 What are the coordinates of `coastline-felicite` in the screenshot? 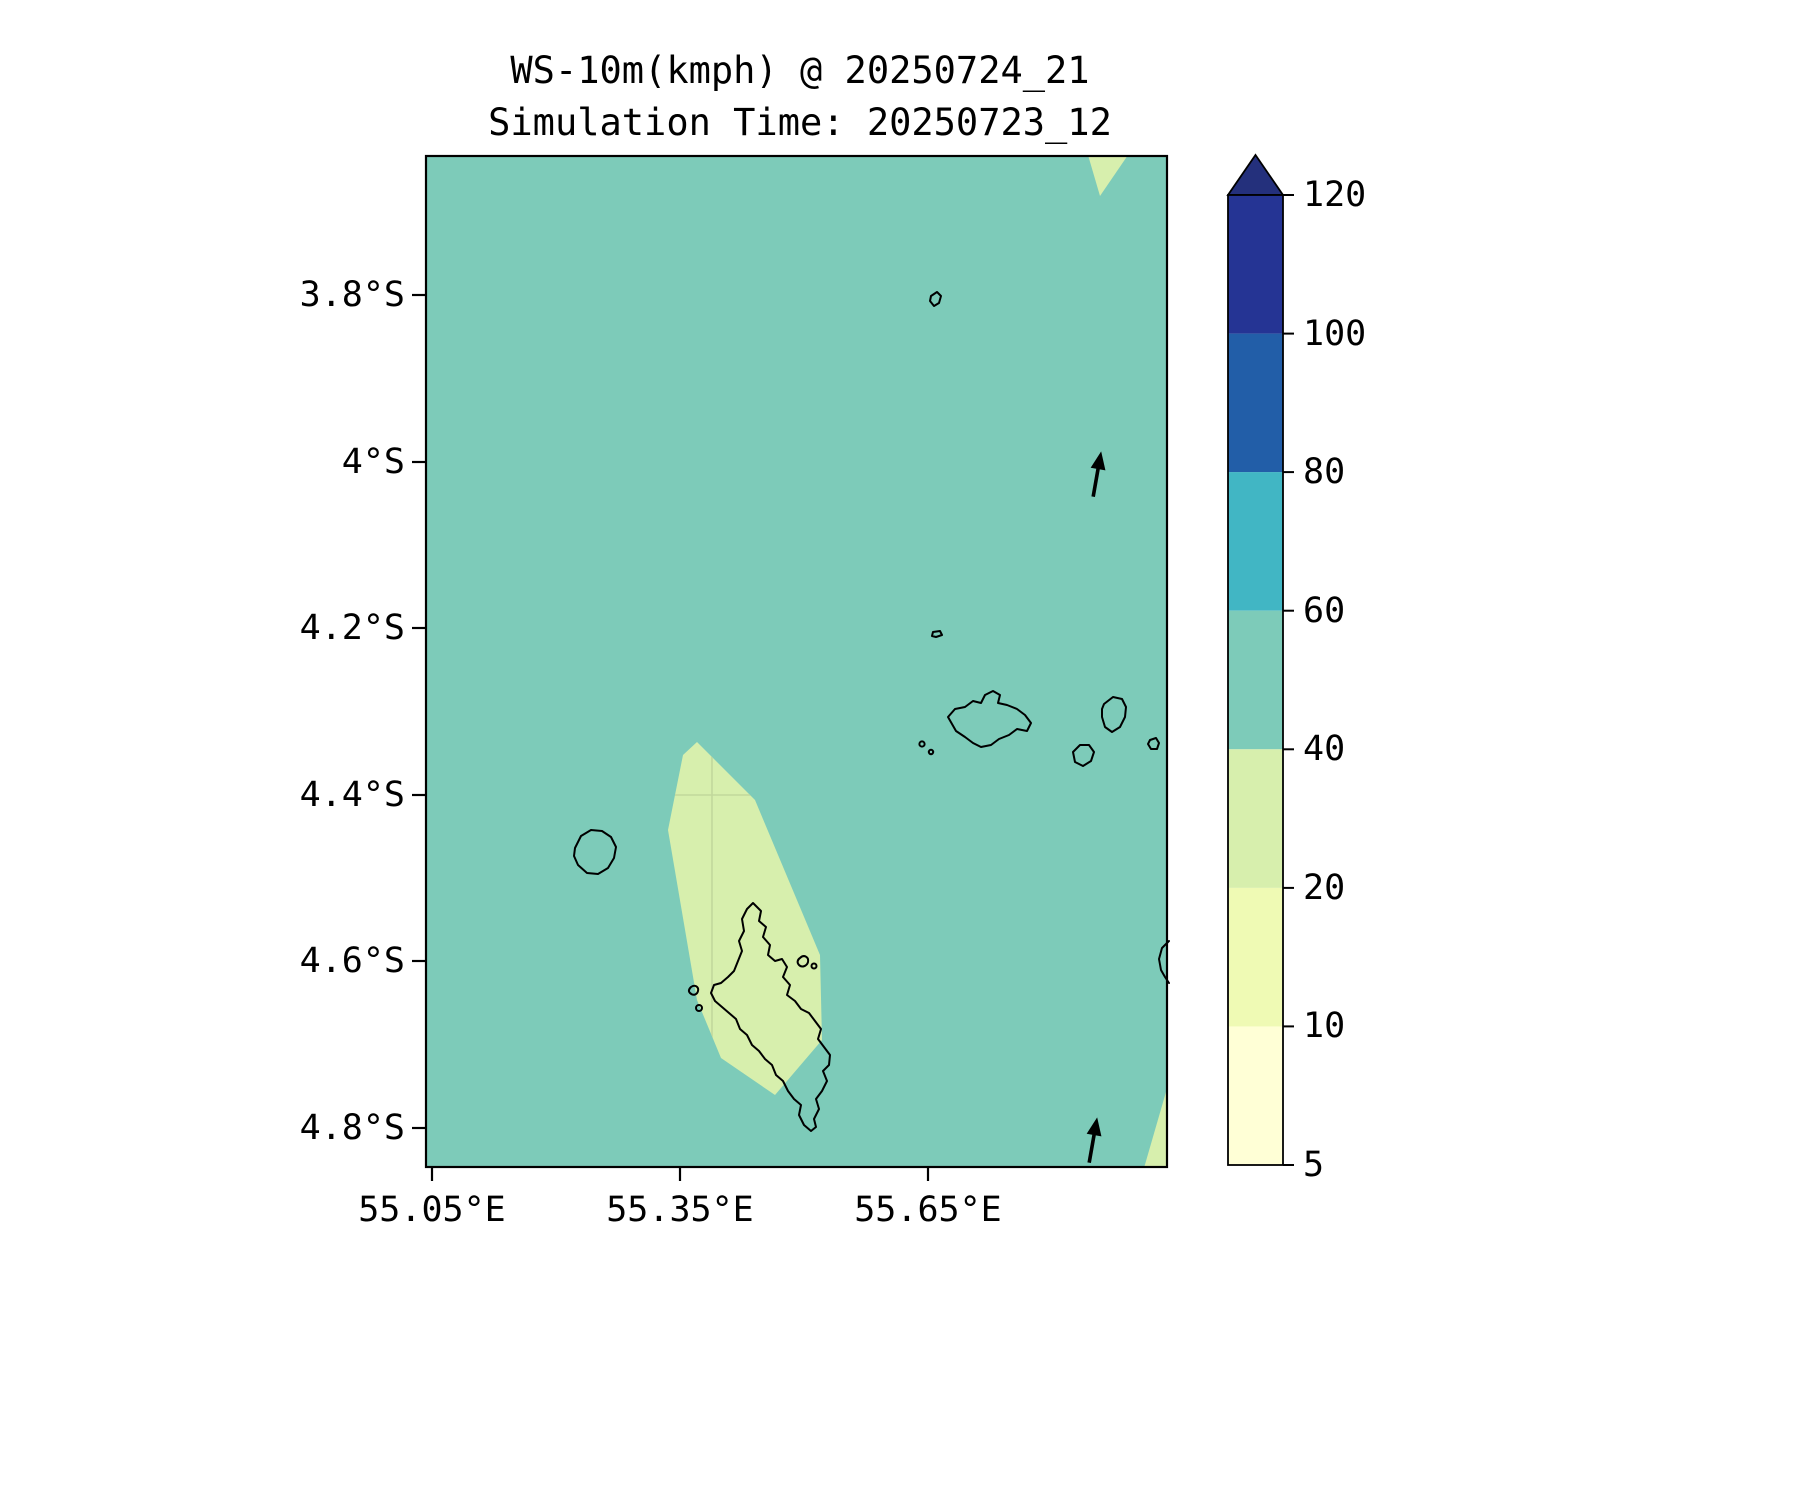 It's located at (1083, 755).